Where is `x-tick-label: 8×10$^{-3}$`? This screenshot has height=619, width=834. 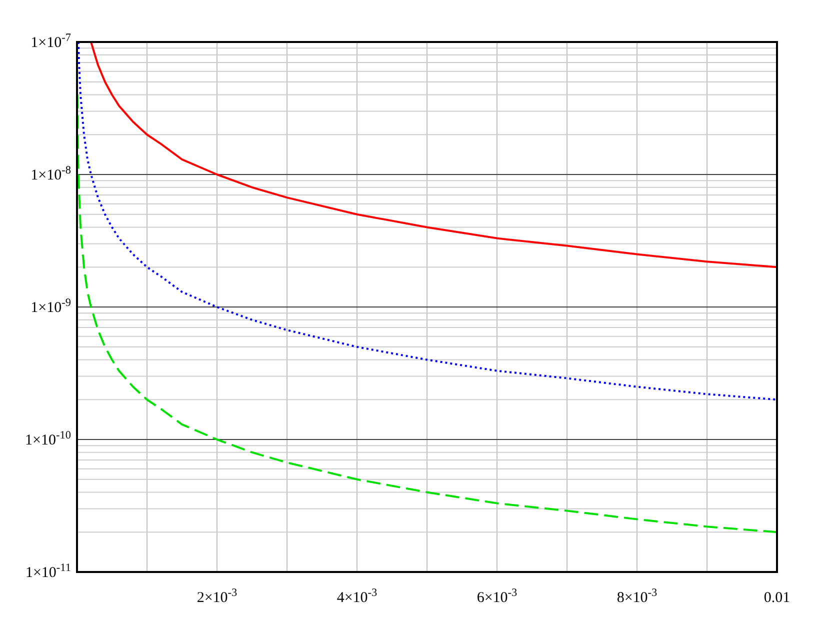
x-tick-label: 8×10$^{-3}$ is located at coordinates (637, 596).